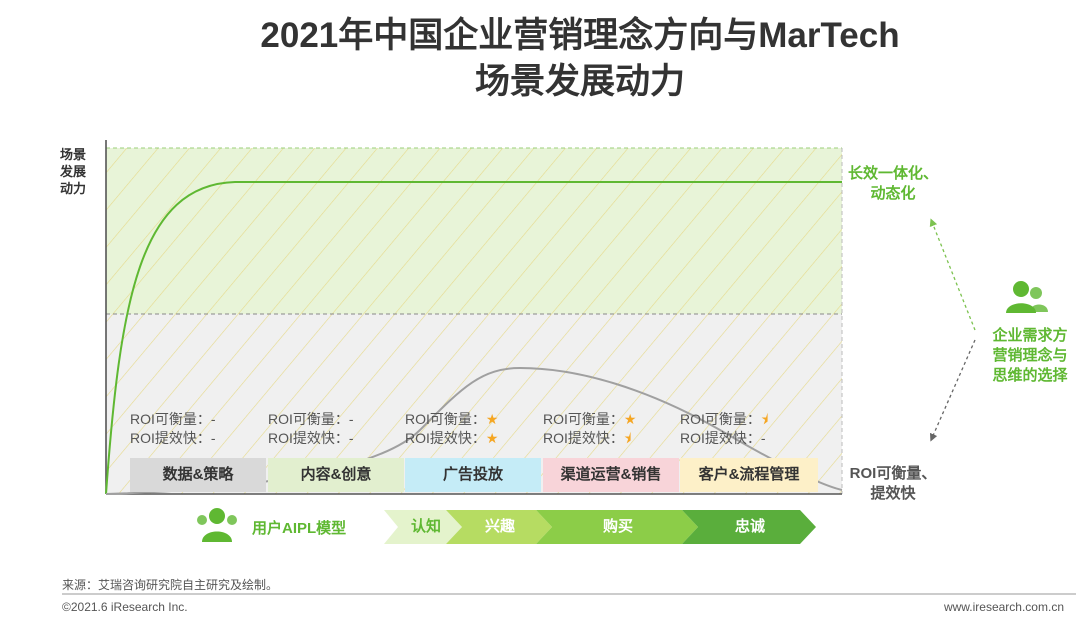  Describe the element at coordinates (473, 475) in the screenshot. I see `category-bar: 广告投放` at that location.